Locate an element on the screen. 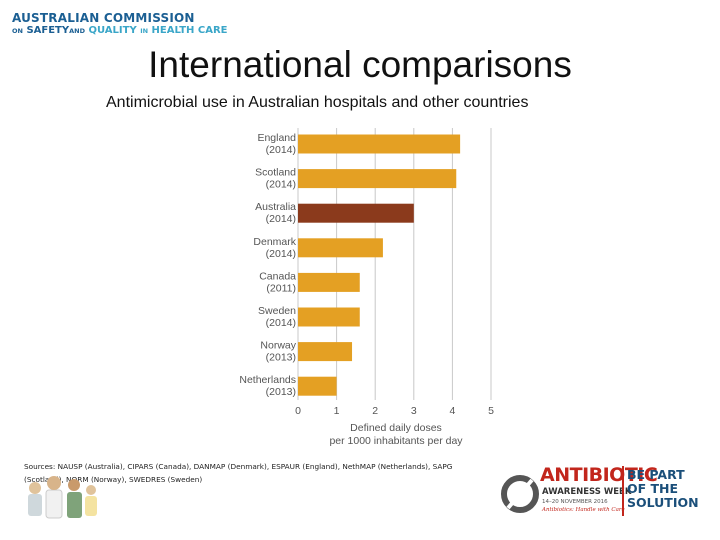 The width and height of the screenshot is (720, 540). x-tick-label: 4 is located at coordinates (452, 411).